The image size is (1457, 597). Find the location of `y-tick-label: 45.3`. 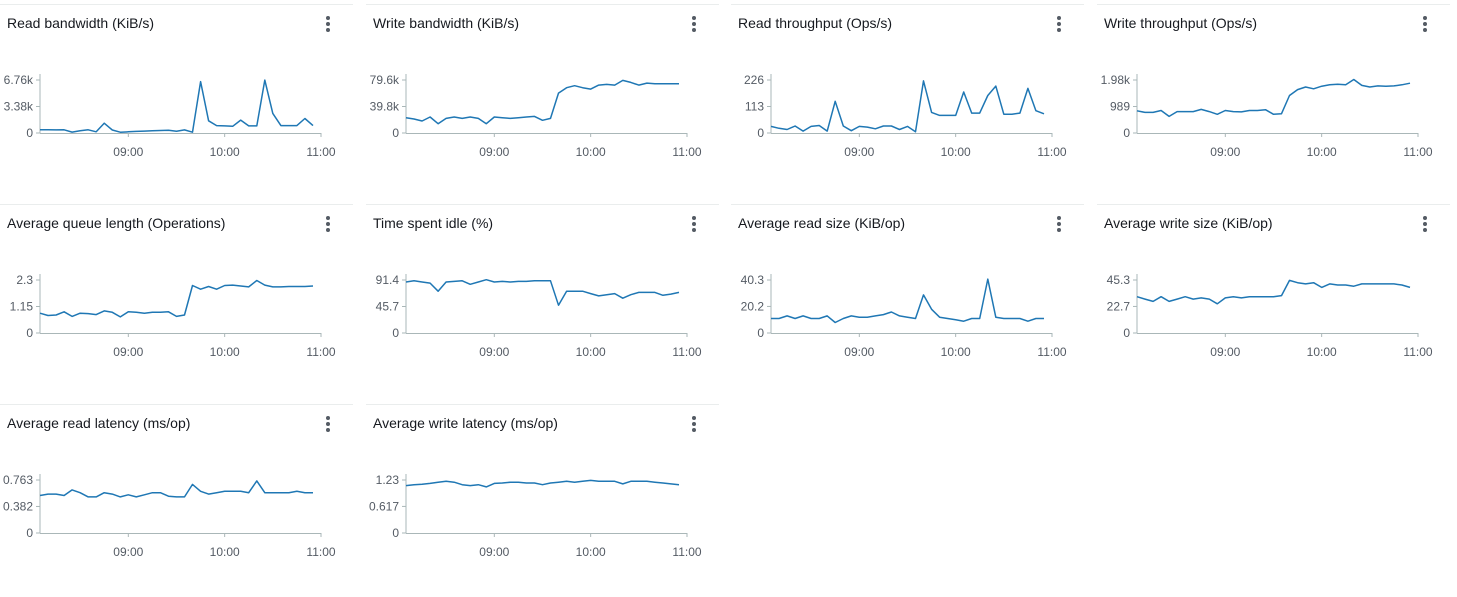

y-tick-label: 45.3 is located at coordinates (1119, 280).